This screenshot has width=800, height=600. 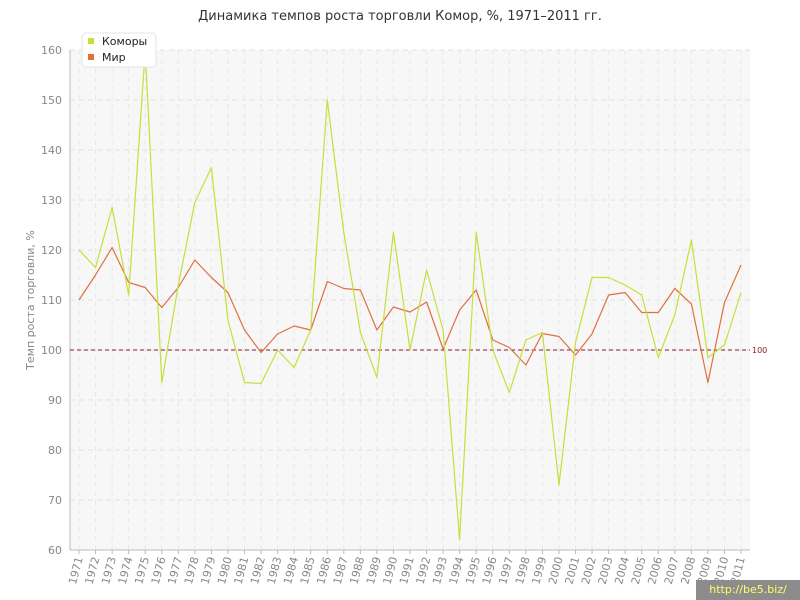 I want to click on y-tick-label: 160, so click(x=51, y=50).